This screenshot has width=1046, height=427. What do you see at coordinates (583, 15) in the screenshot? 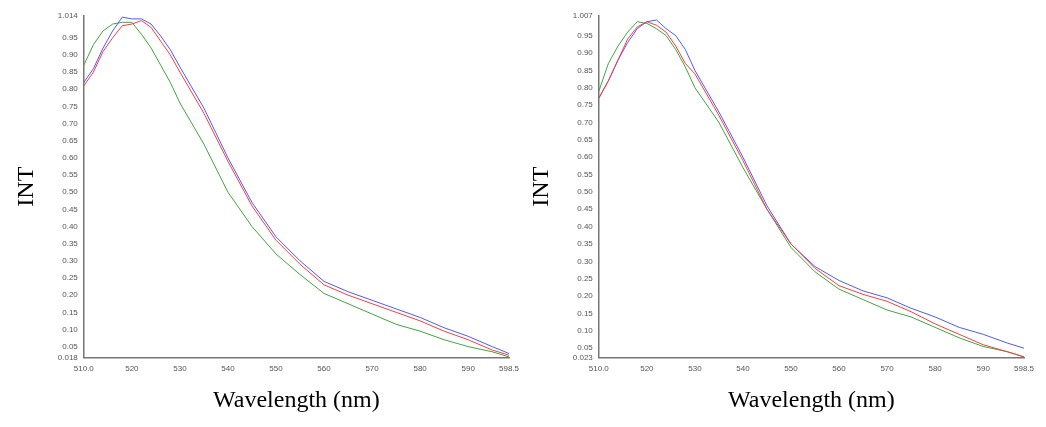
I see `y-tick-label: 1.007` at bounding box center [583, 15].